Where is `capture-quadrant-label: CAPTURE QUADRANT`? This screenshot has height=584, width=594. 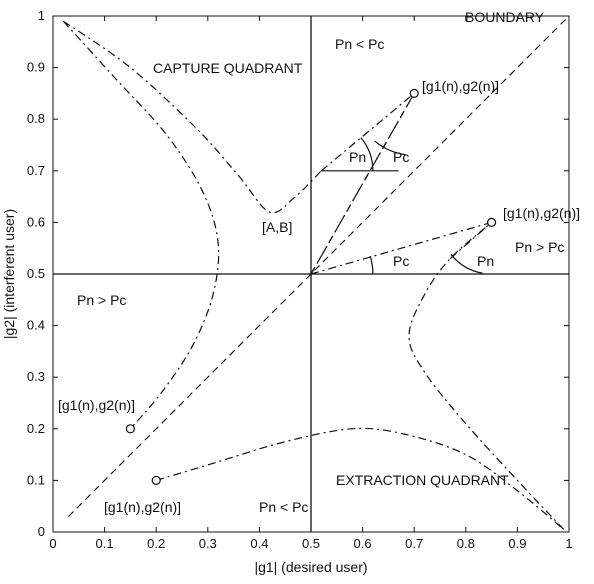 capture-quadrant-label: CAPTURE QUADRANT is located at coordinates (228, 68).